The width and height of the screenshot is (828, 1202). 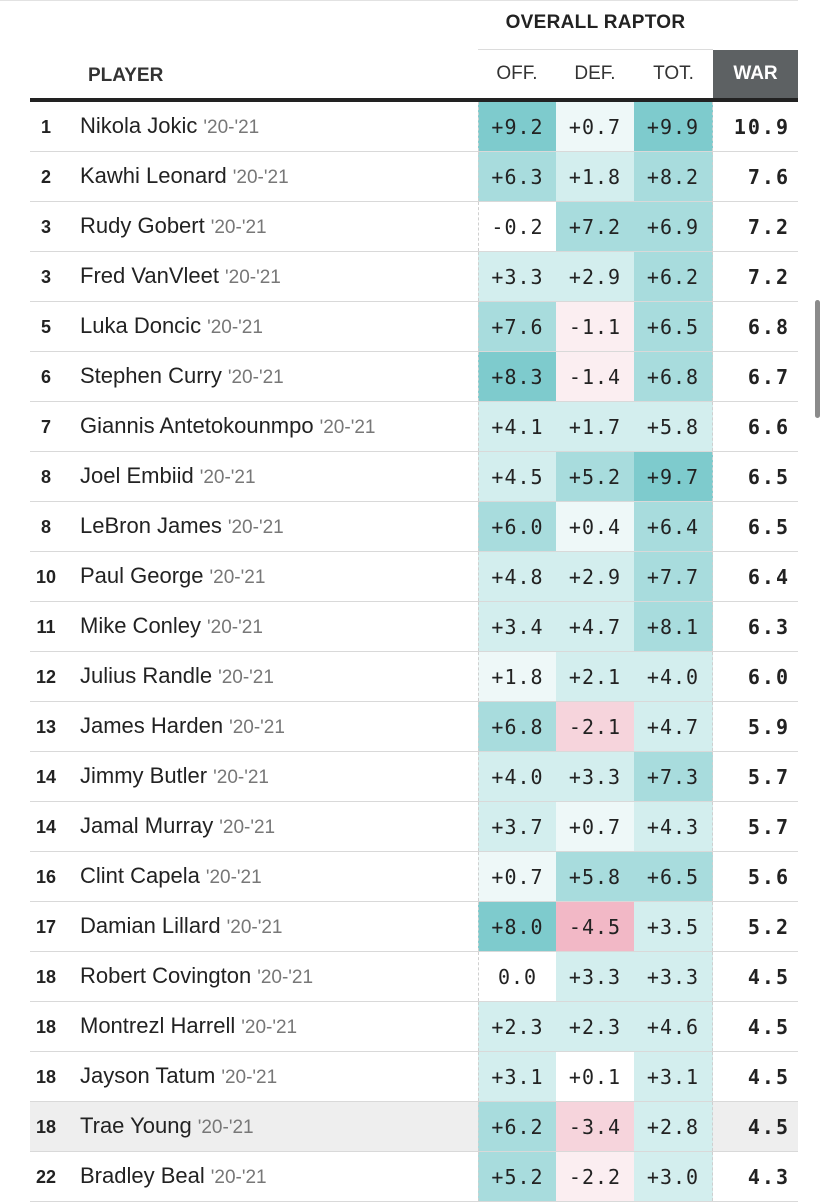 What do you see at coordinates (414, 977) in the screenshot?
I see `table-row: 18 Robert Covington '20-'21 0.0 +3.3 +3.3 4.5` at bounding box center [414, 977].